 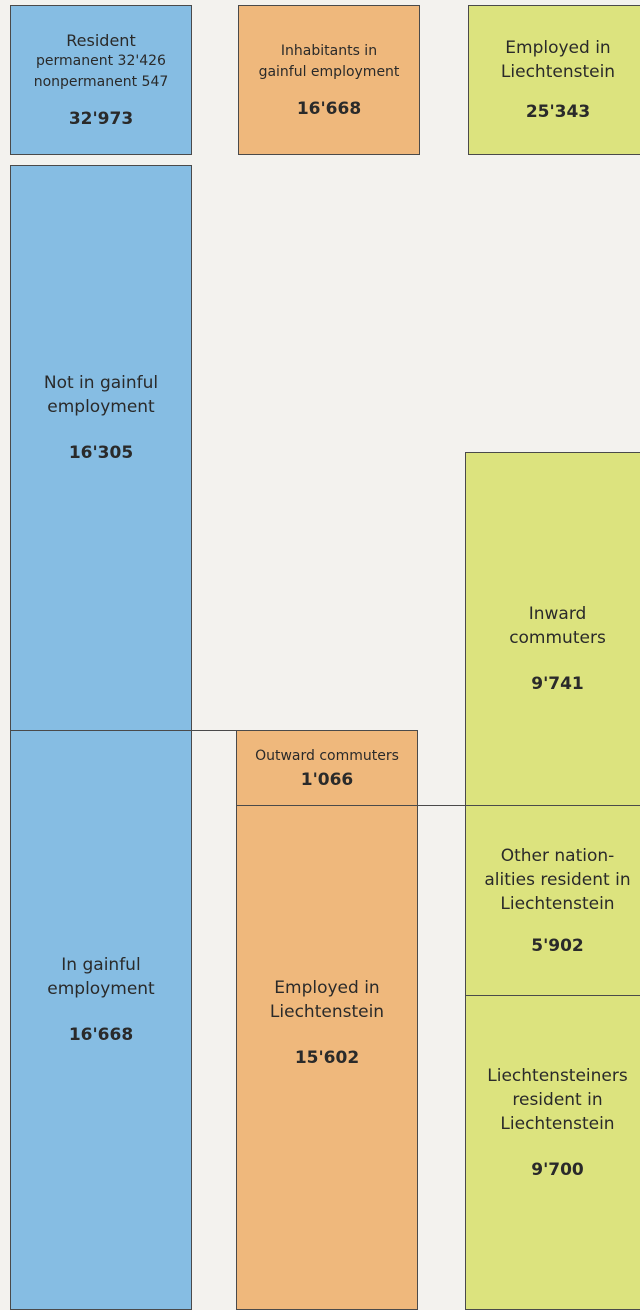 I want to click on label: alities resident in, so click(x=557, y=879).